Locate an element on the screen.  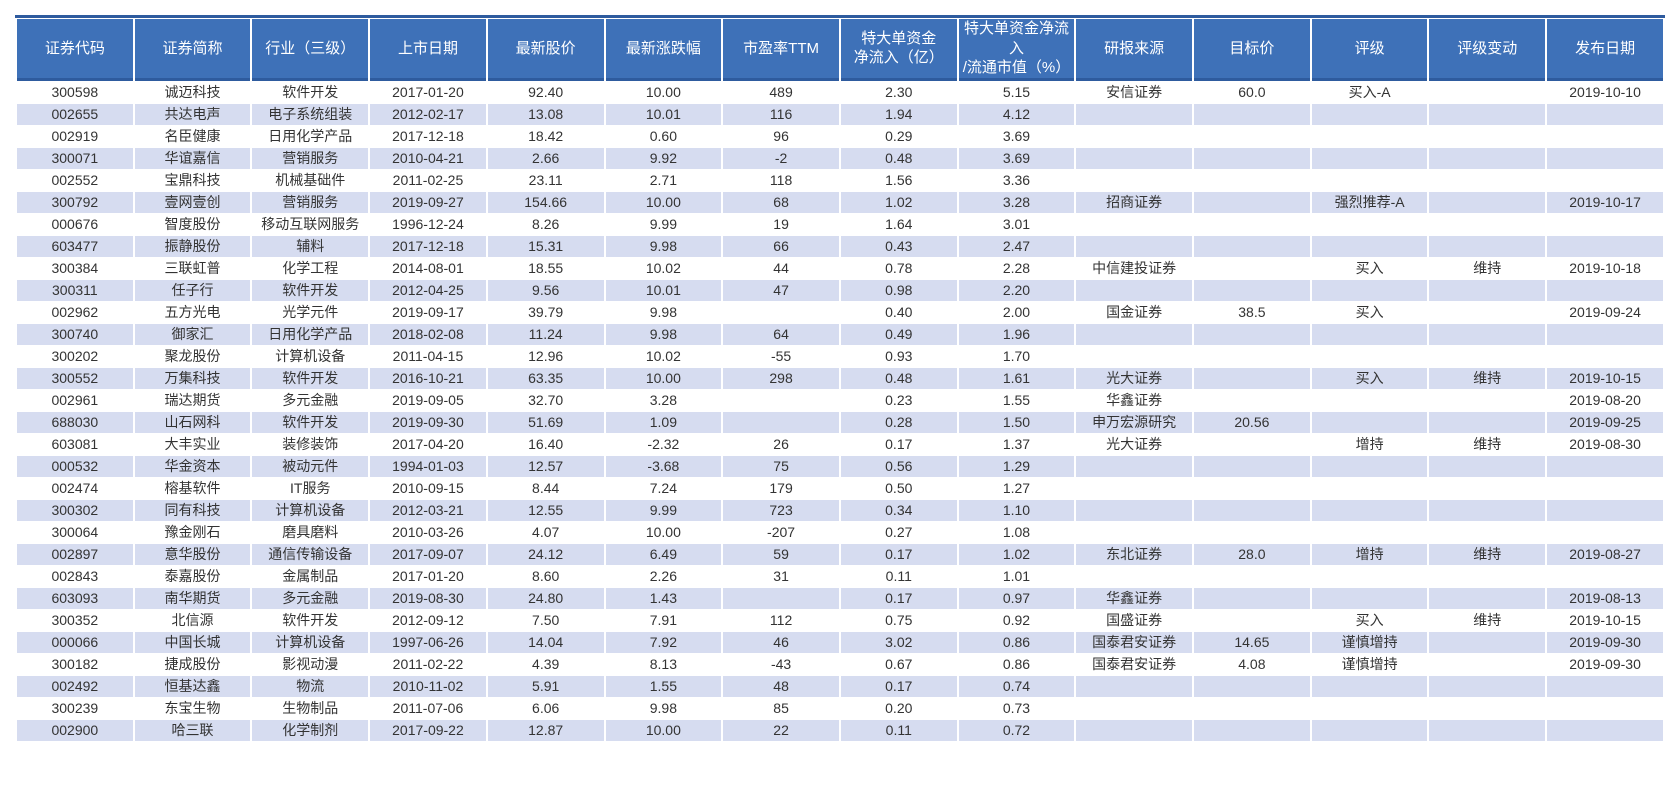
table-cell: 三联虹普 is located at coordinates (192, 268).